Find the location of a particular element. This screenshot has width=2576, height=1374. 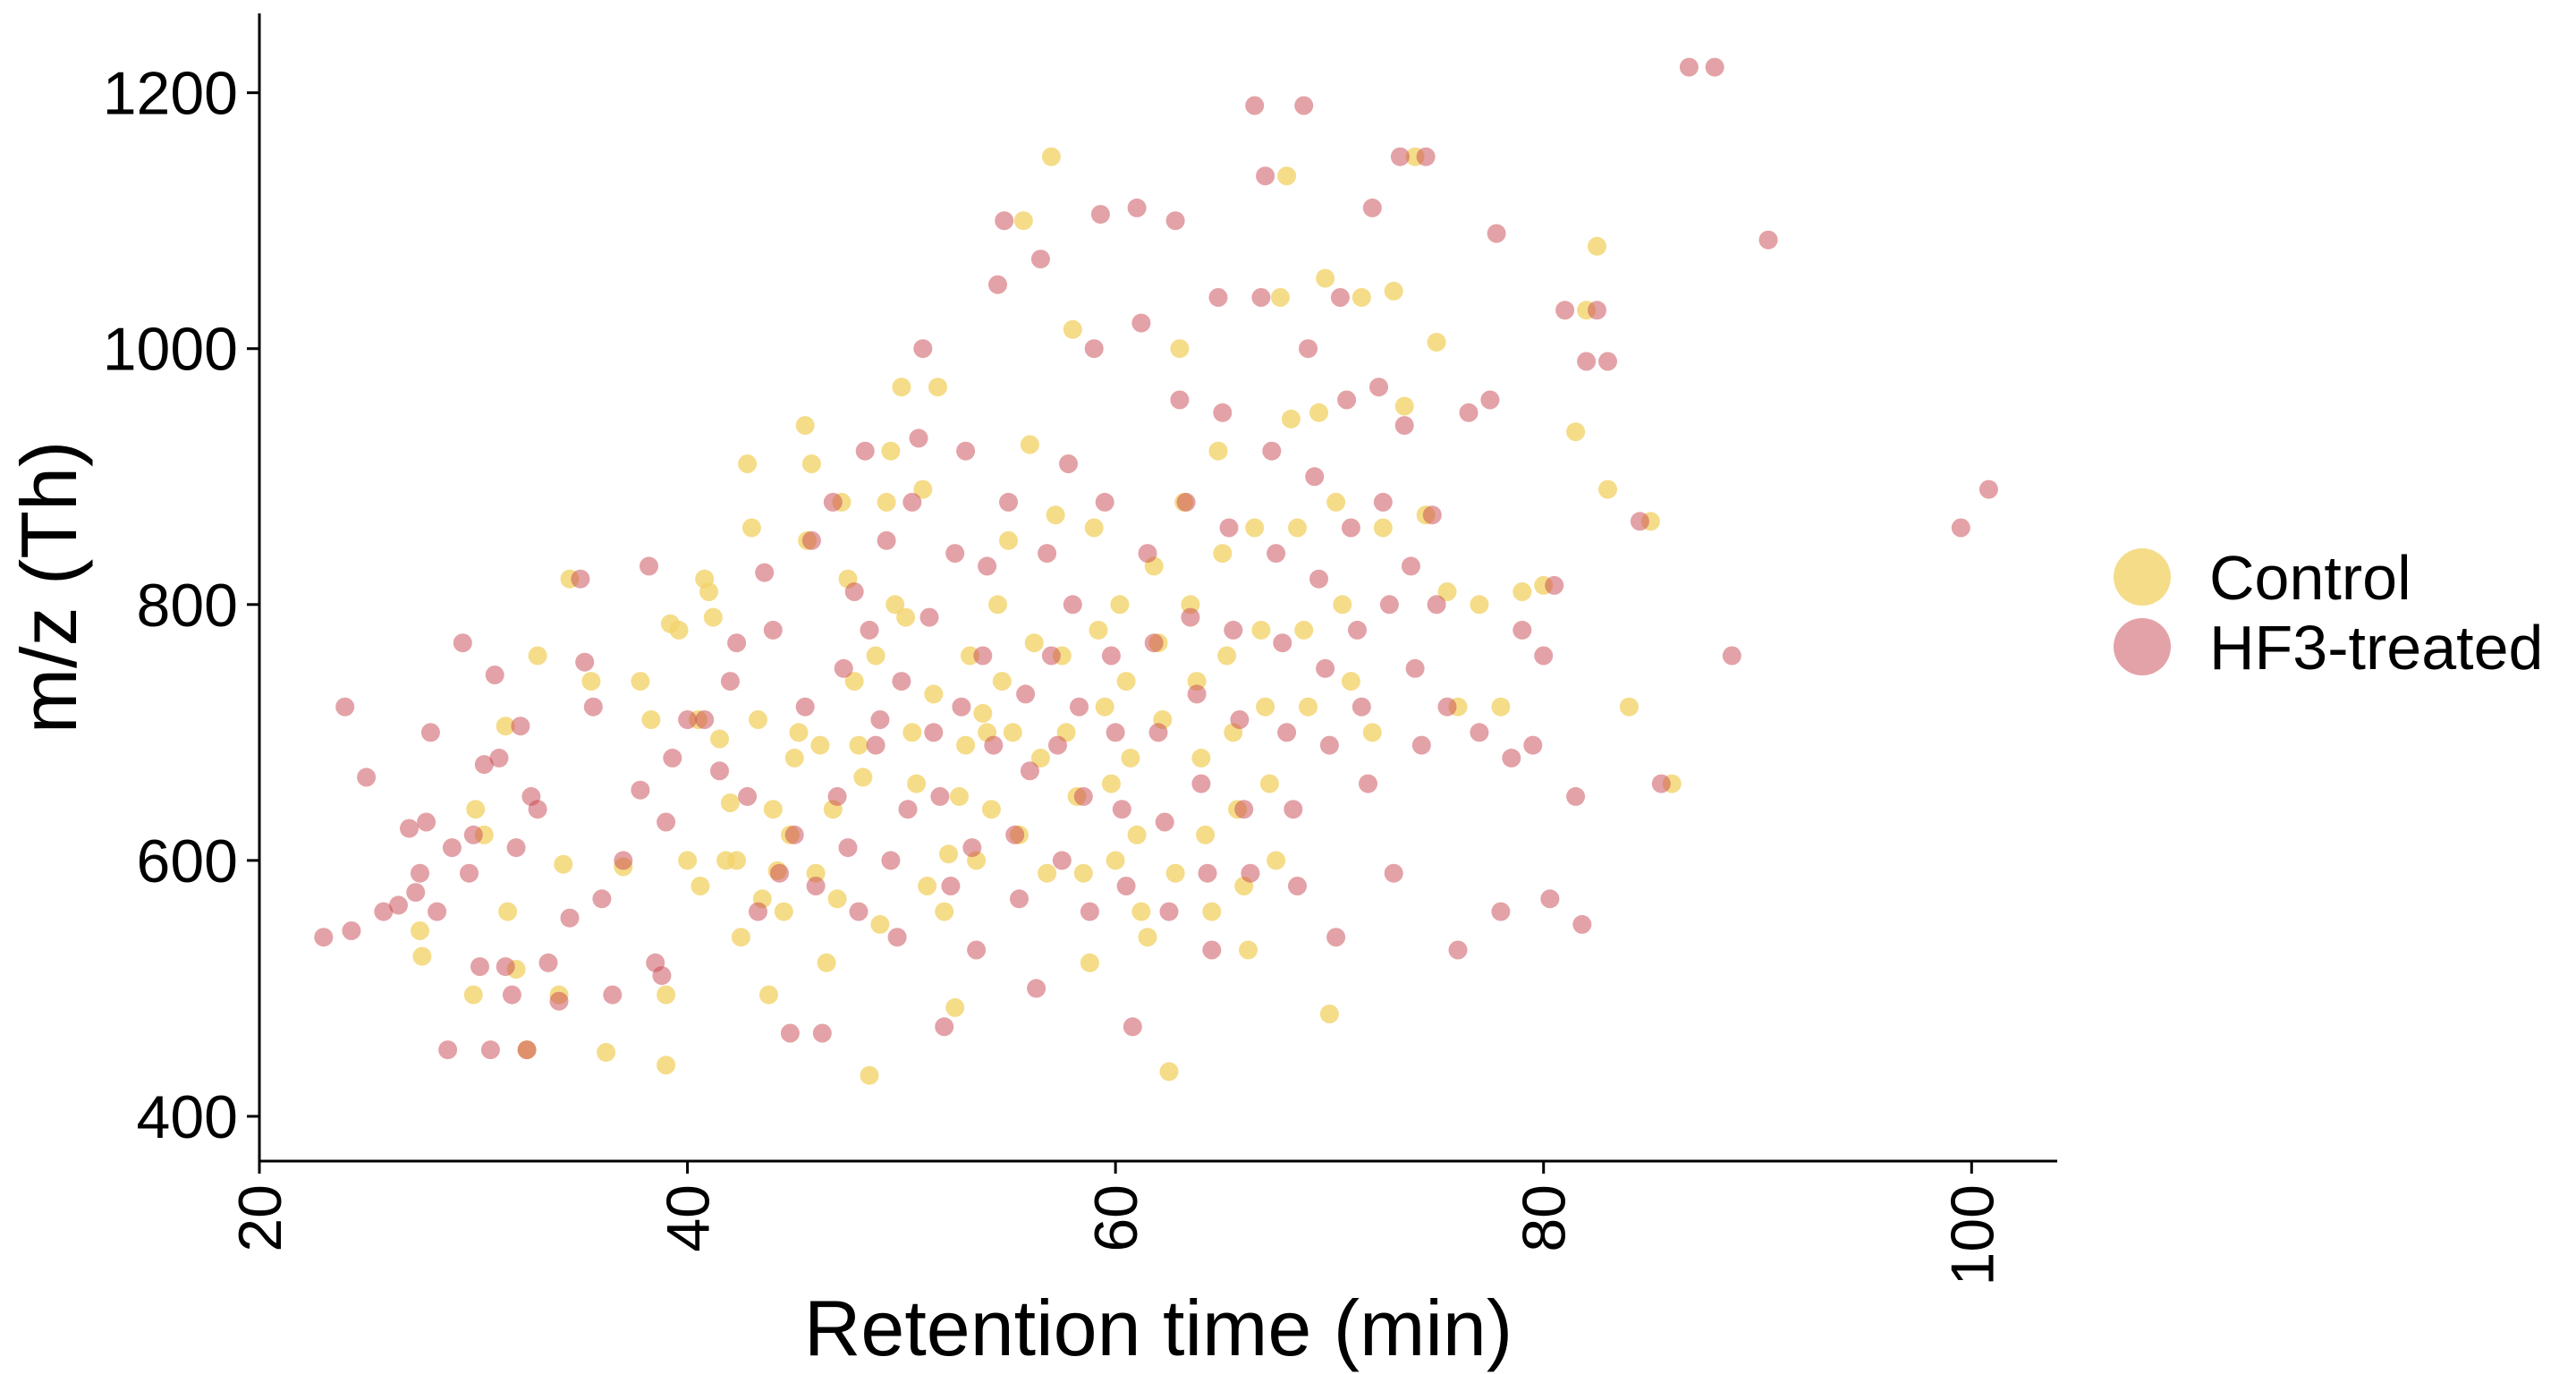

legend-key is located at coordinates (2142, 577).